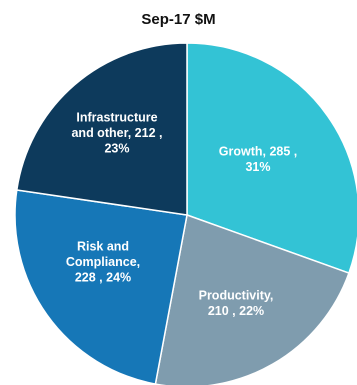 The image size is (357, 385). What do you see at coordinates (103, 247) in the screenshot?
I see `slice-label-line: Risk and` at bounding box center [103, 247].